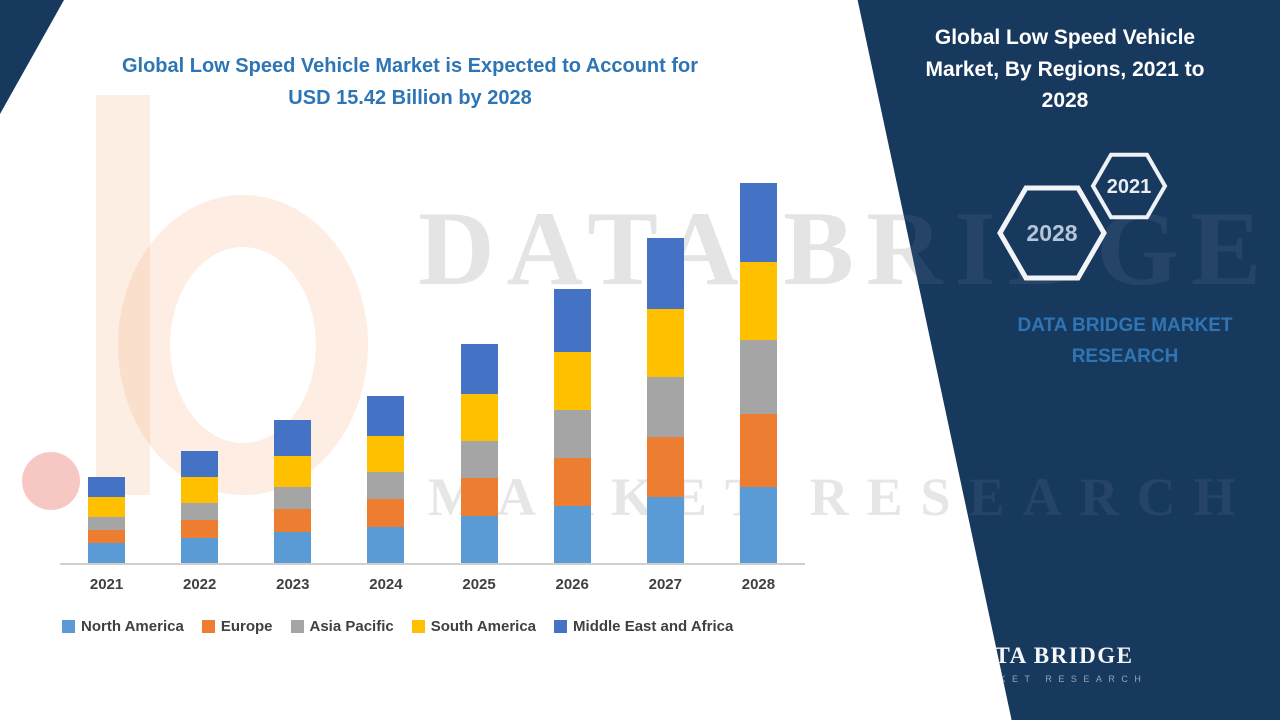 This screenshot has width=1280, height=720. What do you see at coordinates (200, 584) in the screenshot?
I see `x-axis-label-2022: 2022` at bounding box center [200, 584].